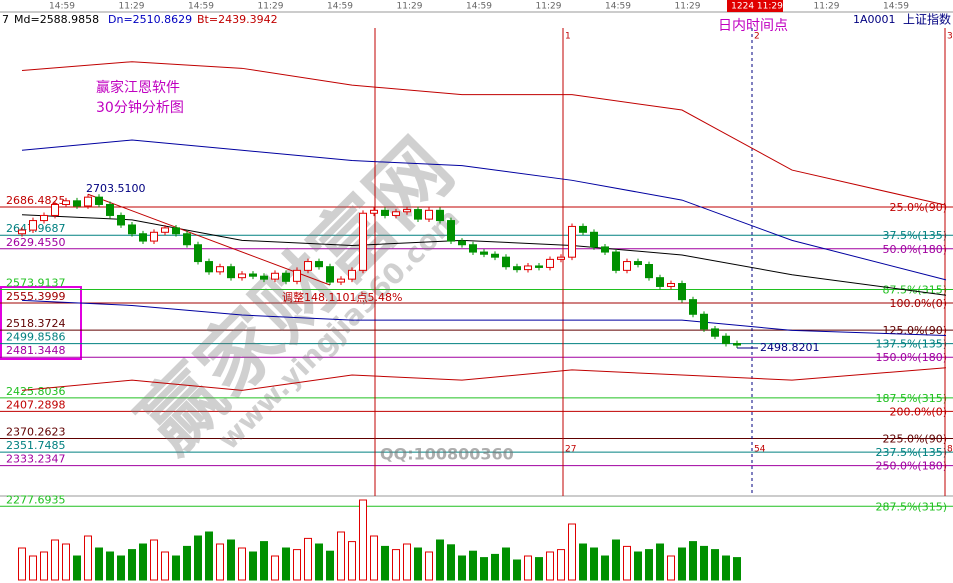 This screenshot has height=583, width=953. Describe the element at coordinates (36, 242) in the screenshot. I see `level-label: 2629.4550` at that location.